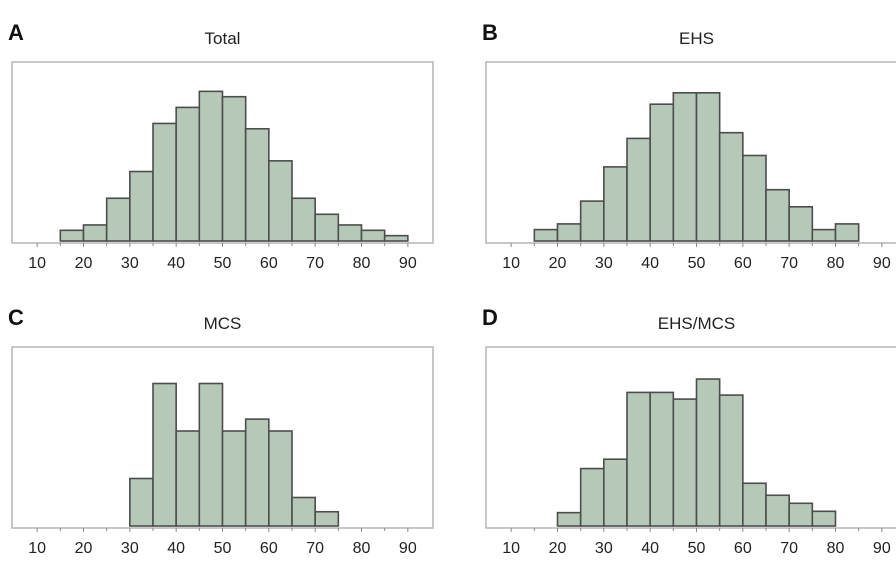  Describe the element at coordinates (223, 38) in the screenshot. I see `chart-title: Total` at that location.